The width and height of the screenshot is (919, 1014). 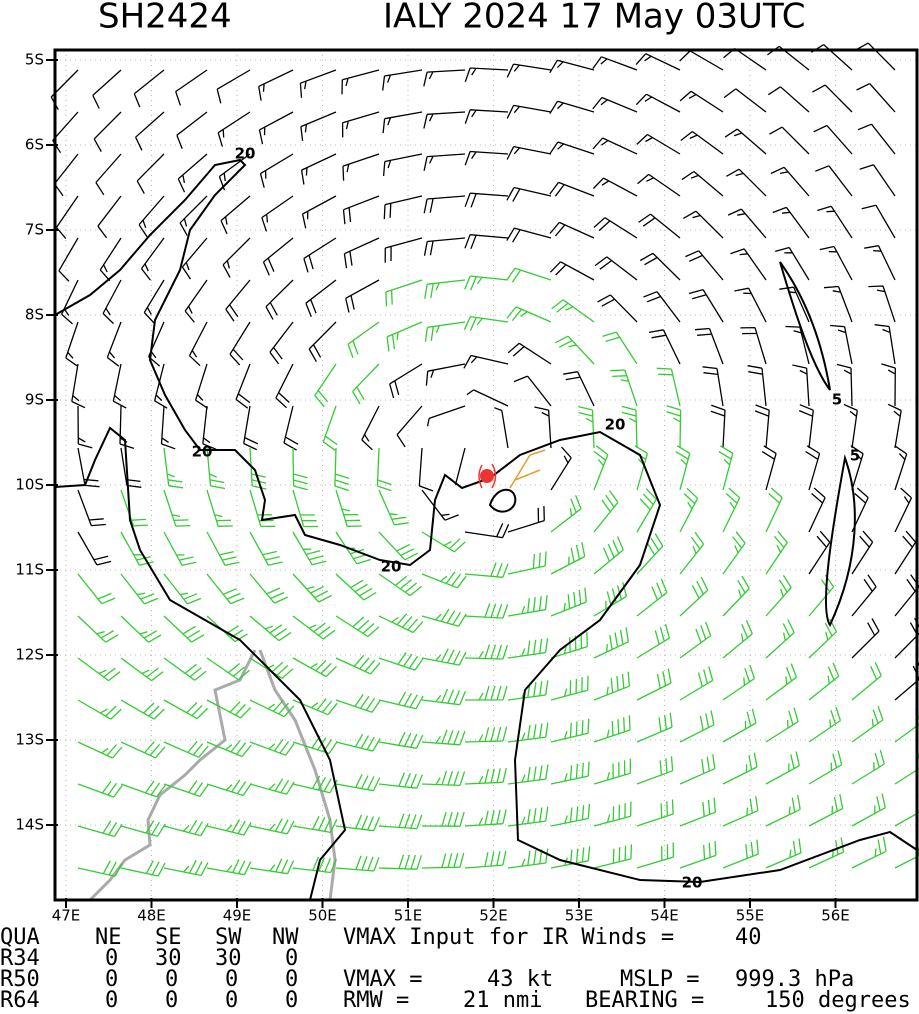 What do you see at coordinates (579, 916) in the screenshot?
I see `lon-label: 53E` at bounding box center [579, 916].